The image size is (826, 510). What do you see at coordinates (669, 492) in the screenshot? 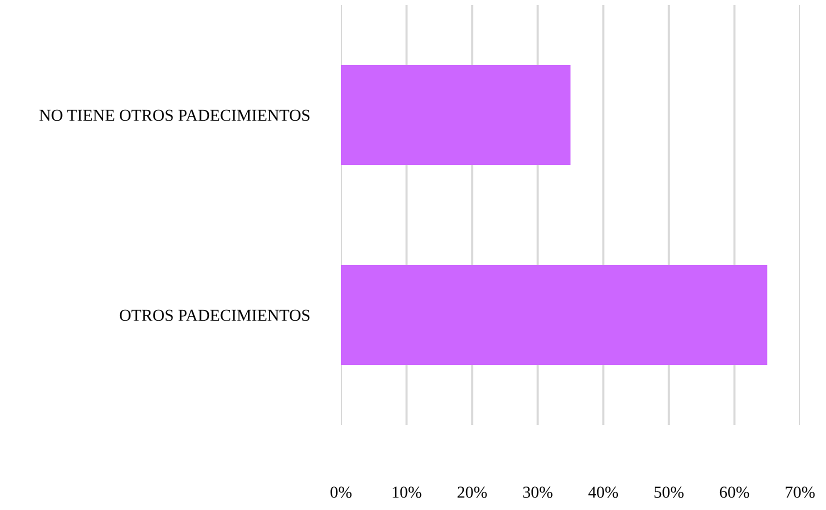
I see `x-tick-label: 50%` at bounding box center [669, 492].